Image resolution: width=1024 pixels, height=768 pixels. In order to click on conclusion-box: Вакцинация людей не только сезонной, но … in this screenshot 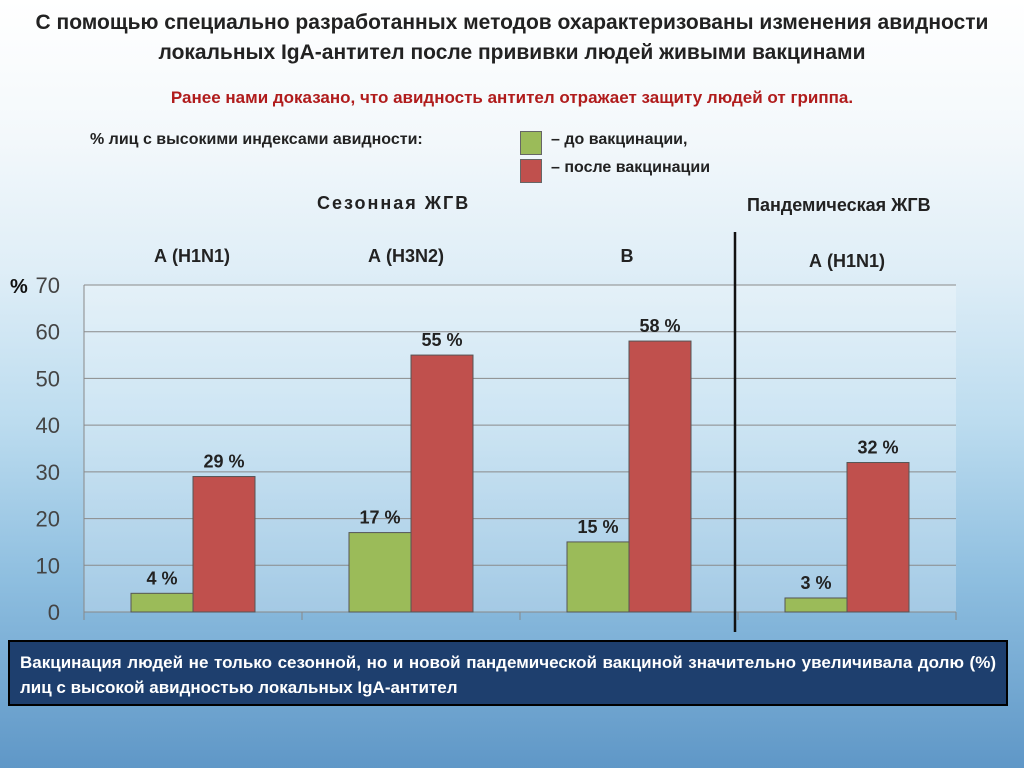, I will do `click(508, 673)`.